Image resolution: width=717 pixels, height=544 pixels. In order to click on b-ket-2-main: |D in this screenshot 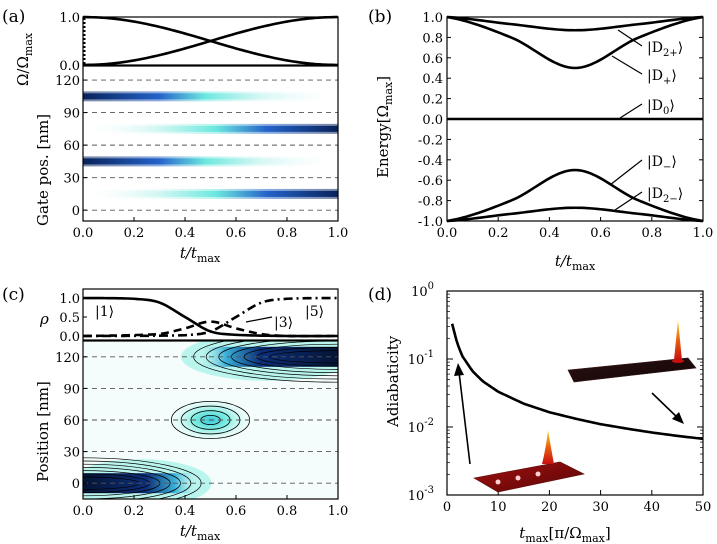, I will do `click(655, 106)`.